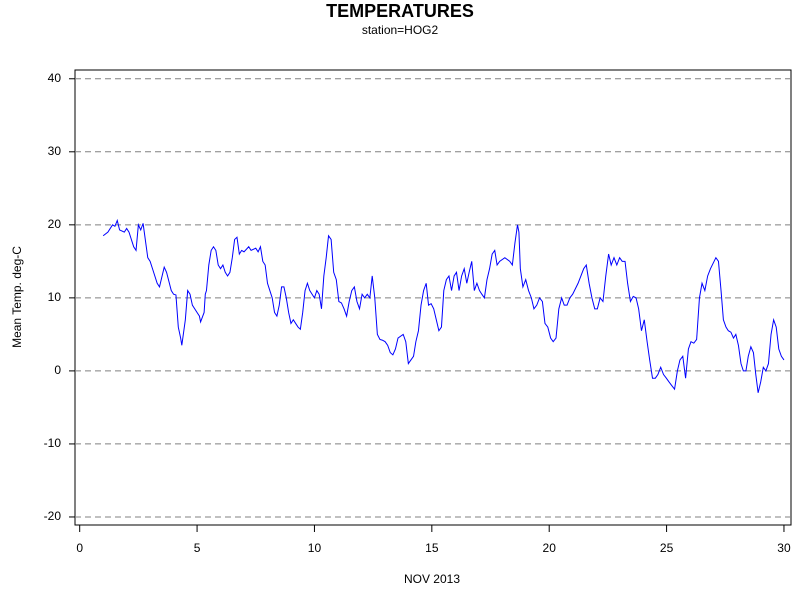 This screenshot has width=800, height=600. What do you see at coordinates (784, 548) in the screenshot?
I see `x-tick-label: 30` at bounding box center [784, 548].